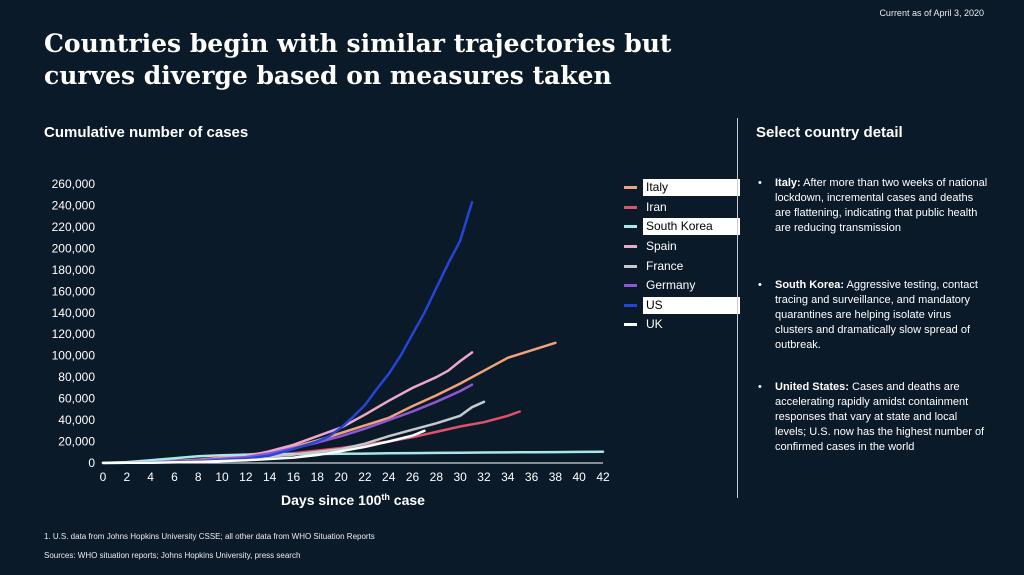  I want to click on y-tick-label: 220,000, so click(74, 227).